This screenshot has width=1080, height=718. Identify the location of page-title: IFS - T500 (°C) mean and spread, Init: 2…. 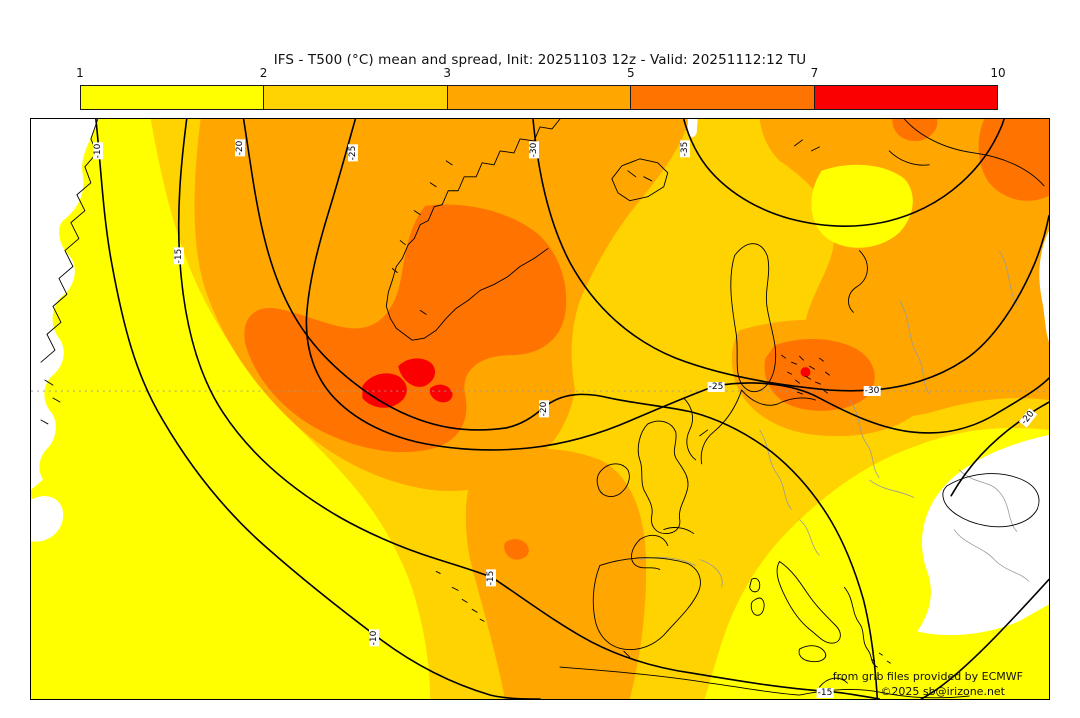
(540, 60).